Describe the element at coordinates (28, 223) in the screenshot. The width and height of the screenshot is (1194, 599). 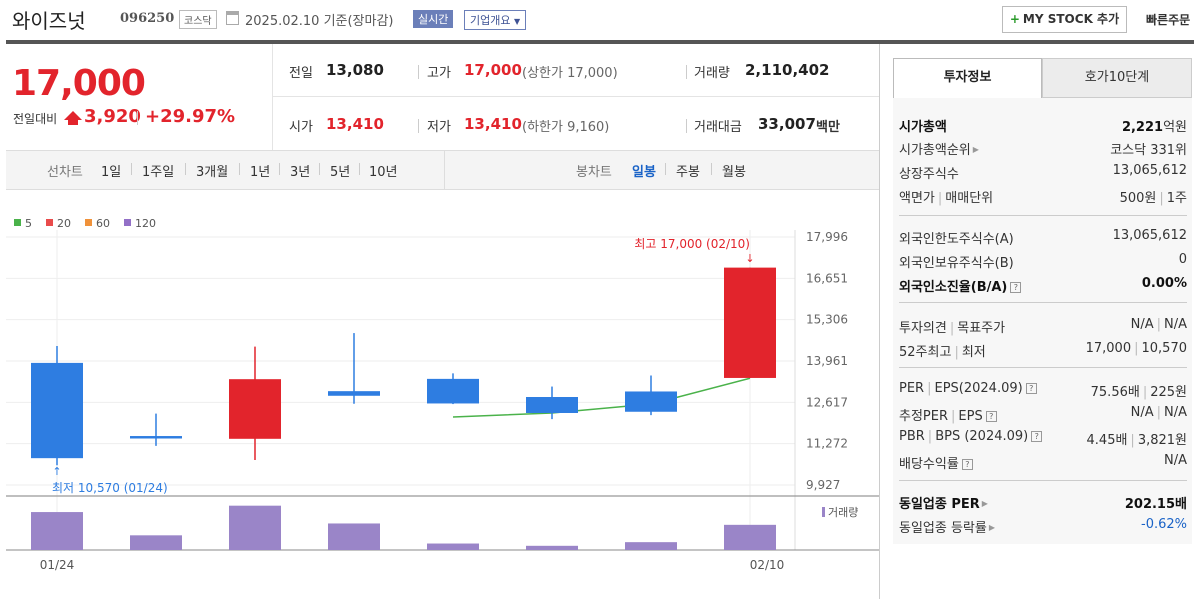
I see `legend-label: 5` at that location.